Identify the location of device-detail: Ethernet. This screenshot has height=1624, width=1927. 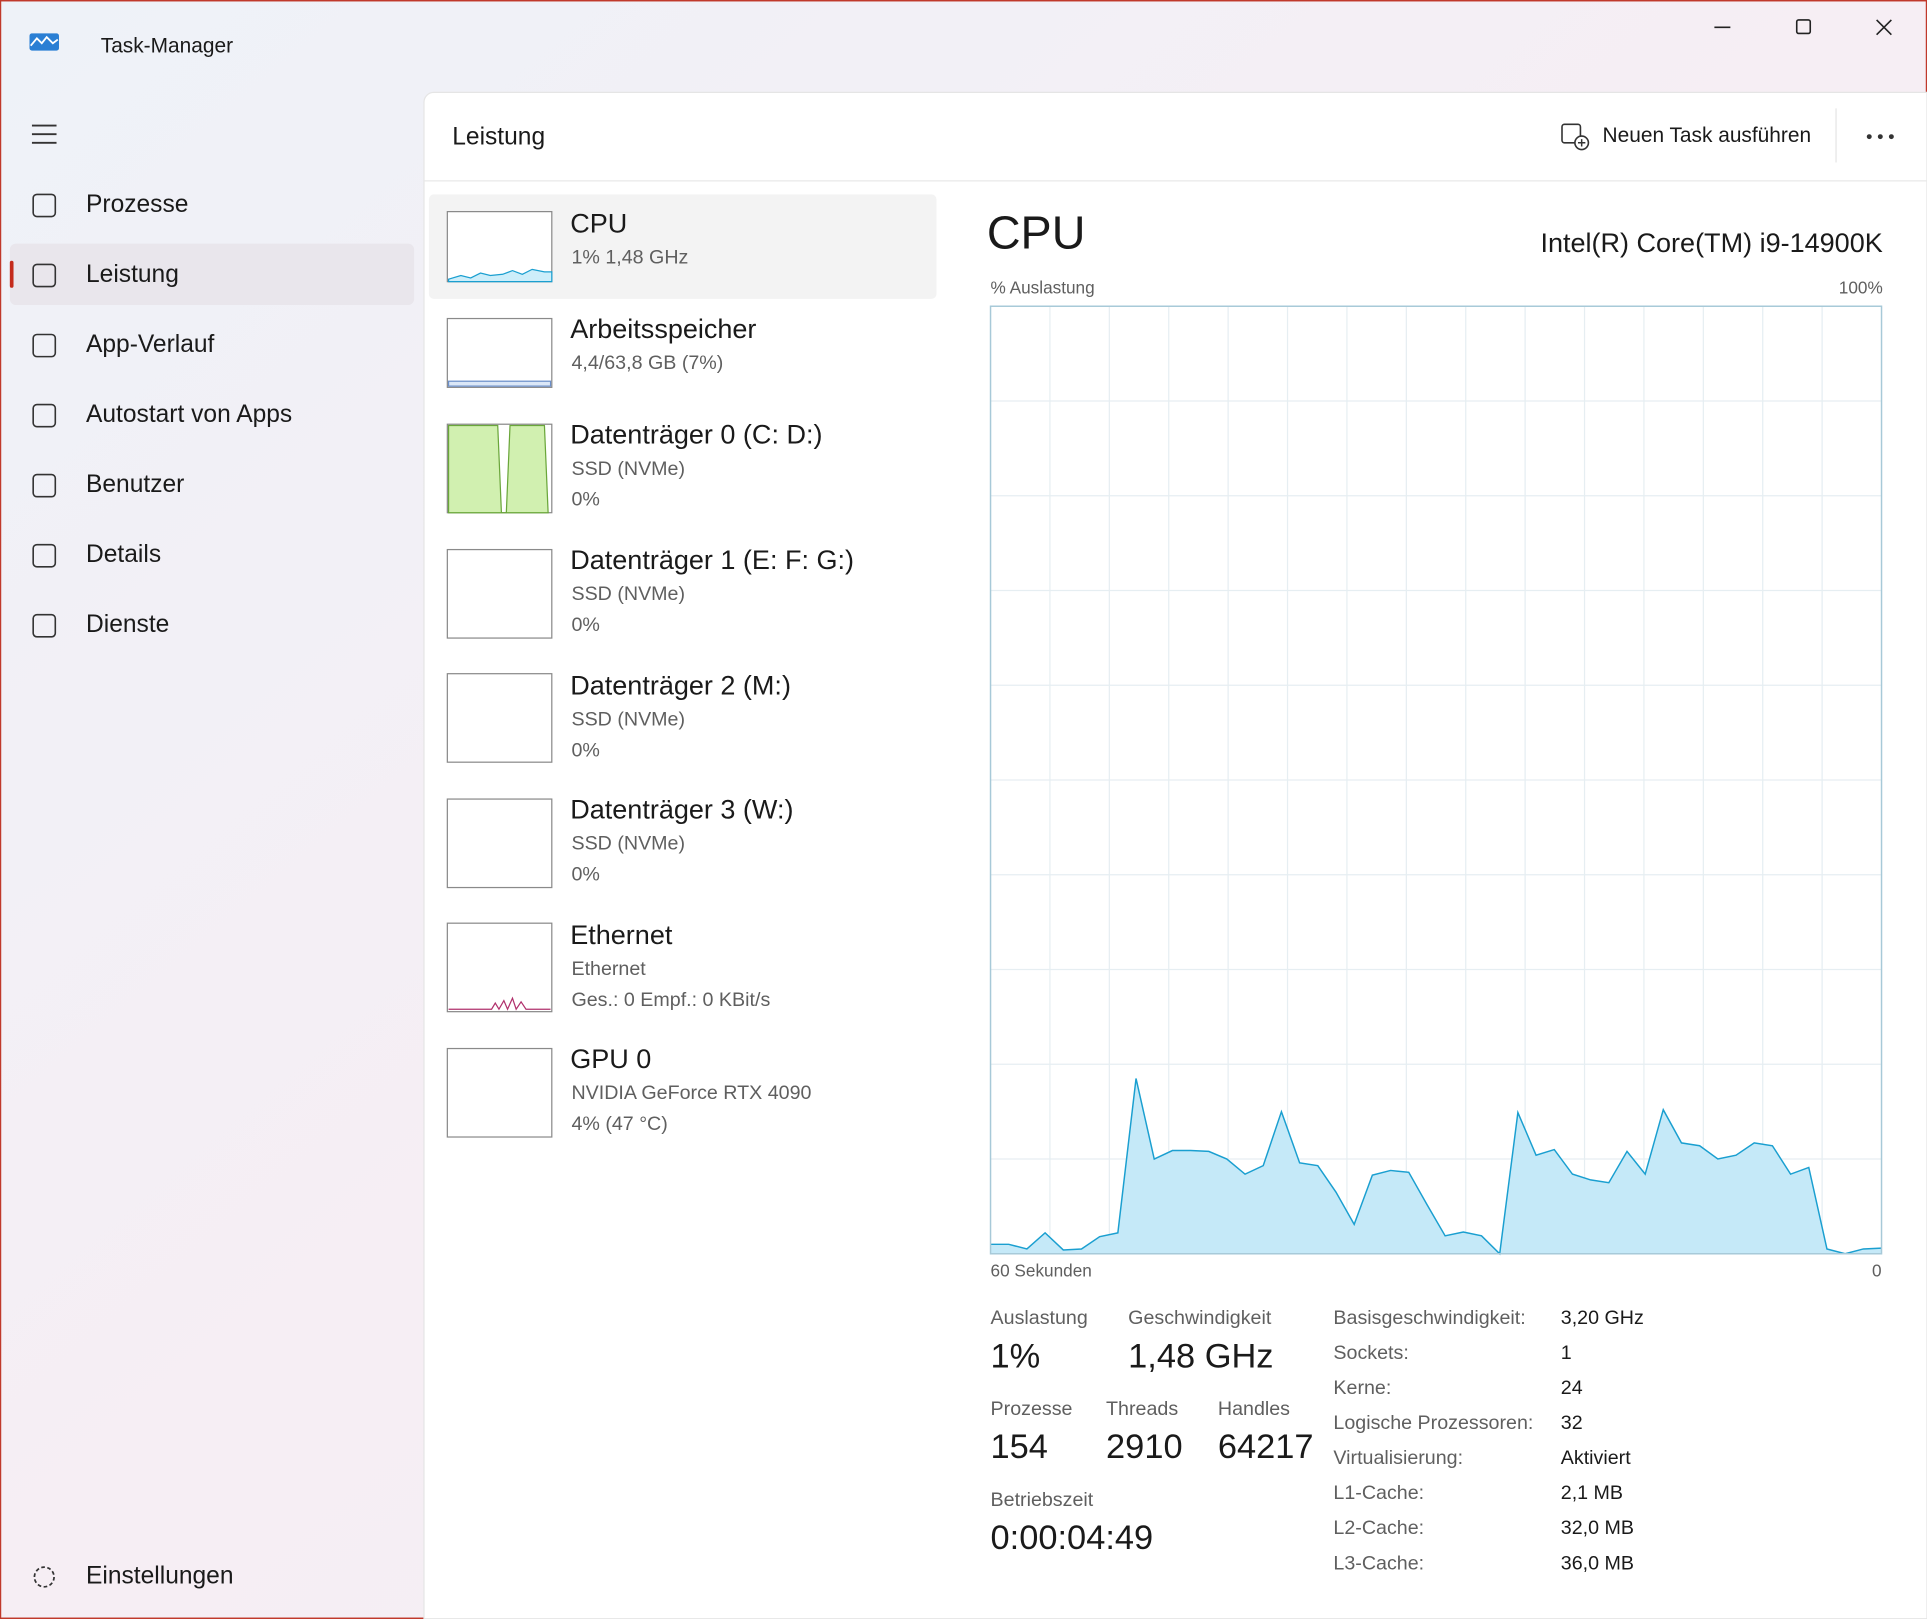
(608, 969).